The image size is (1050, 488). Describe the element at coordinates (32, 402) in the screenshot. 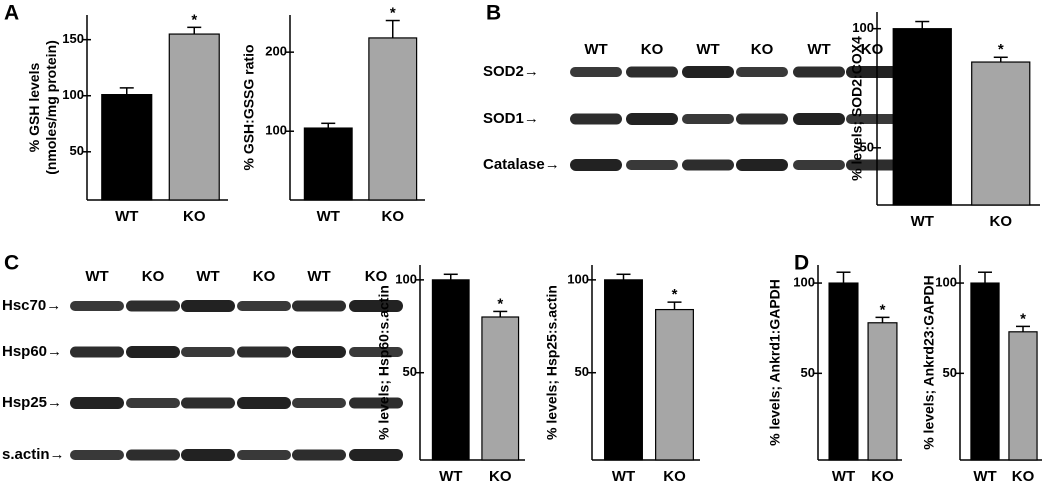

I see `band-label: Hsp25→` at that location.